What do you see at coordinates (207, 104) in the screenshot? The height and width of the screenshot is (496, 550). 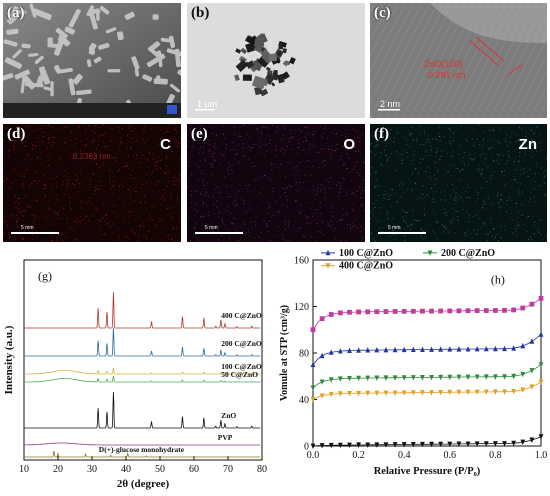 I see `tem-scale-label: 1 μm` at bounding box center [207, 104].